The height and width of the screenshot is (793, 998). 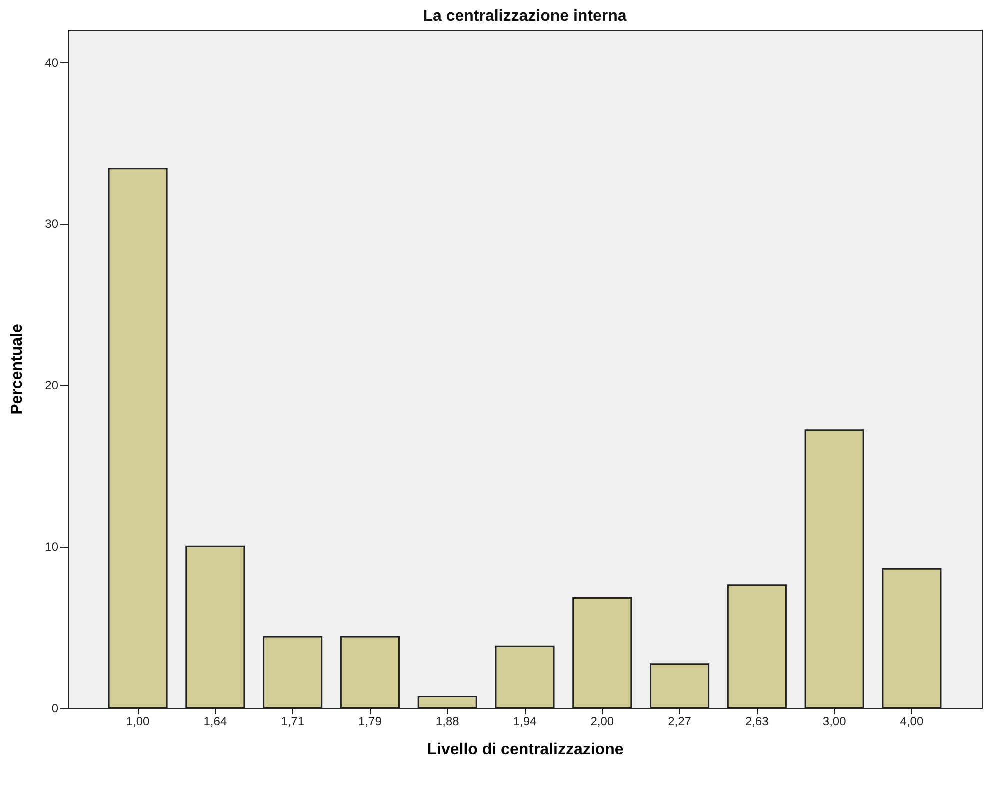 I want to click on x-tick-label: 1,94, so click(x=525, y=721).